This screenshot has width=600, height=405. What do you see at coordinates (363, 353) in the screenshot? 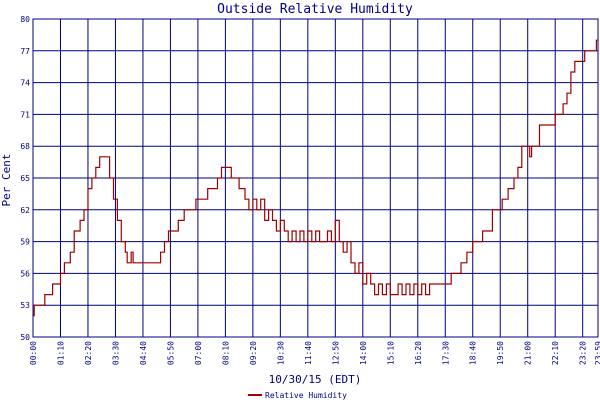
I see `x-tick-label: 14:00` at bounding box center [363, 353].